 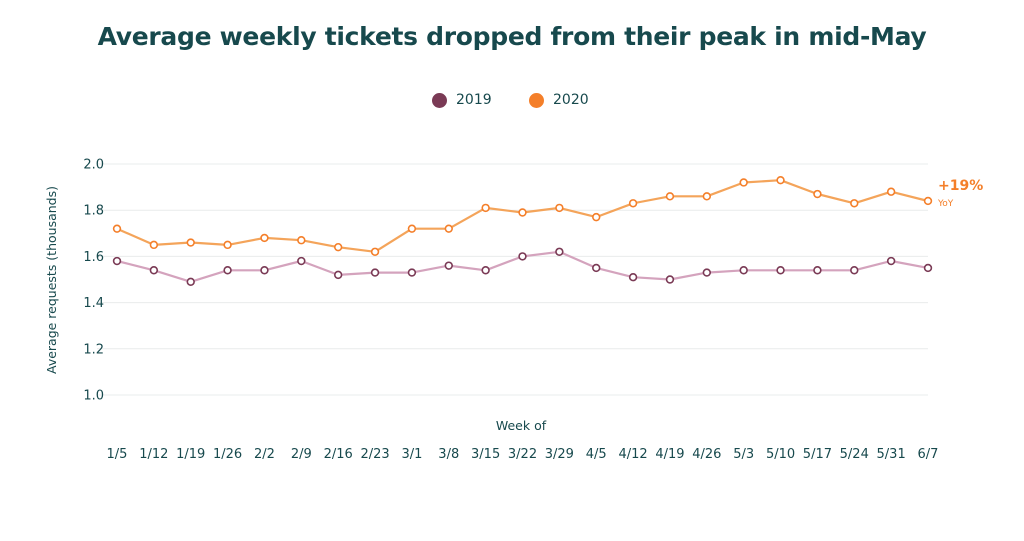 I want to click on y-tick-label: 1.0, so click(x=93, y=396).